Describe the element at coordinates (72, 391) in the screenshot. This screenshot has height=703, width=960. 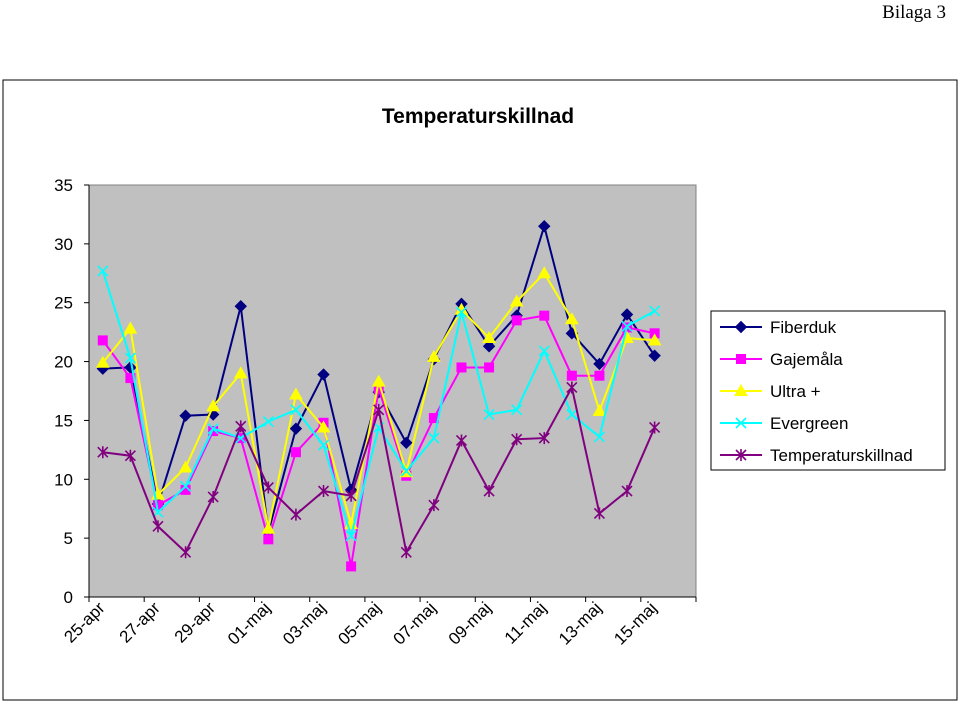
I see `y-axis: 0 5 10 15 20 25 30 35` at that location.